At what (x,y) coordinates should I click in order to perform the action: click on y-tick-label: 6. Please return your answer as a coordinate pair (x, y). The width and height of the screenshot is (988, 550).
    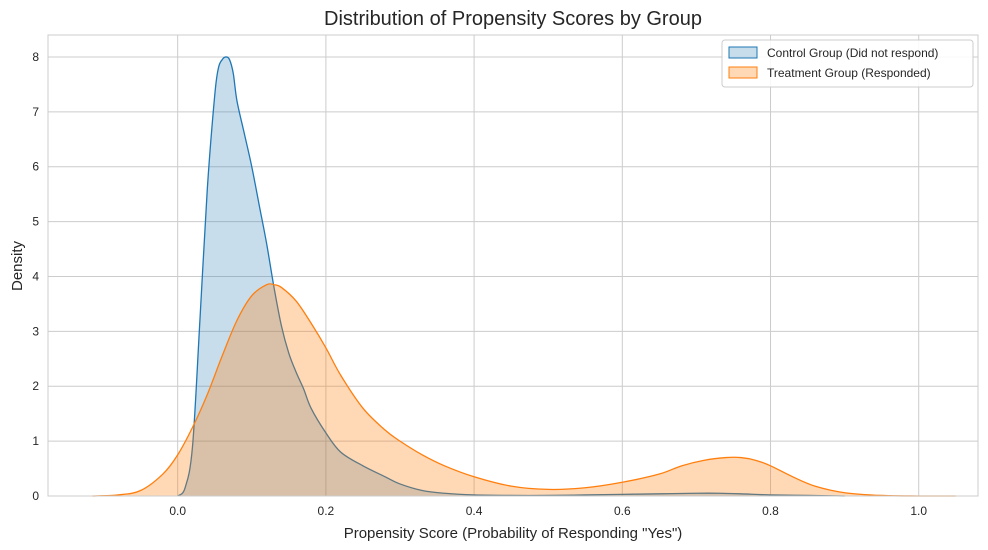
    Looking at the image, I should click on (35, 167).